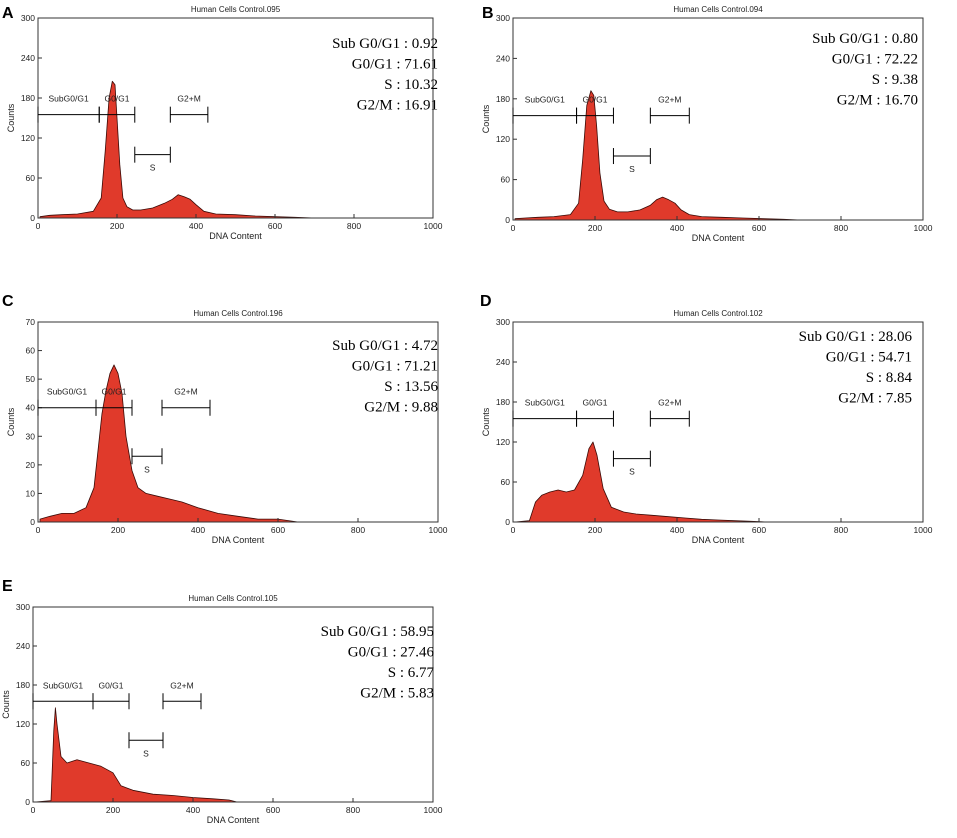  I want to click on stat-value: 28.06, so click(895, 337).